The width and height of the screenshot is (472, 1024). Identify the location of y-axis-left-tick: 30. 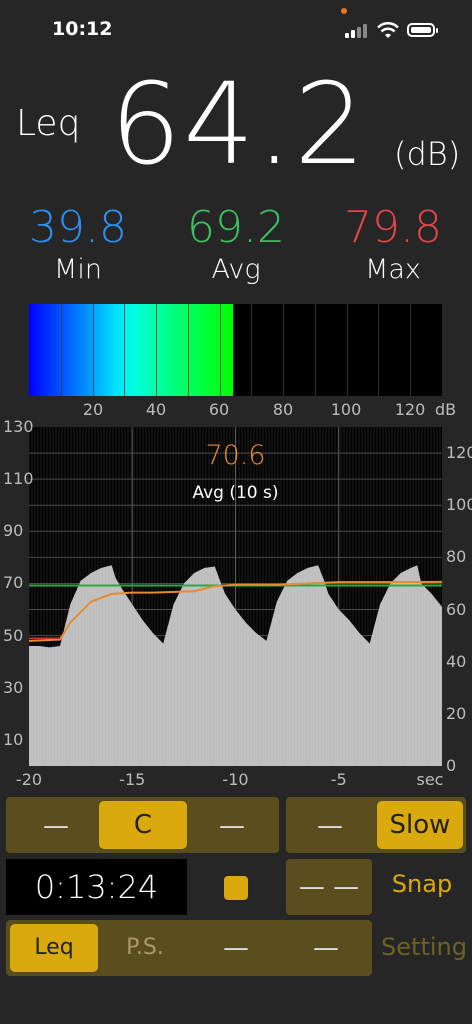
(13, 687).